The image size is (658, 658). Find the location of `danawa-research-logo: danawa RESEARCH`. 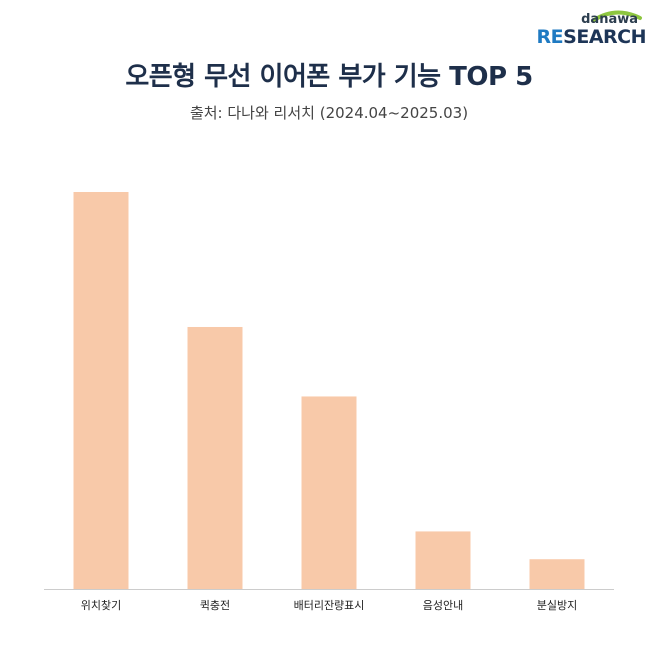

danawa-research-logo: danawa RESEARCH is located at coordinates (591, 27).